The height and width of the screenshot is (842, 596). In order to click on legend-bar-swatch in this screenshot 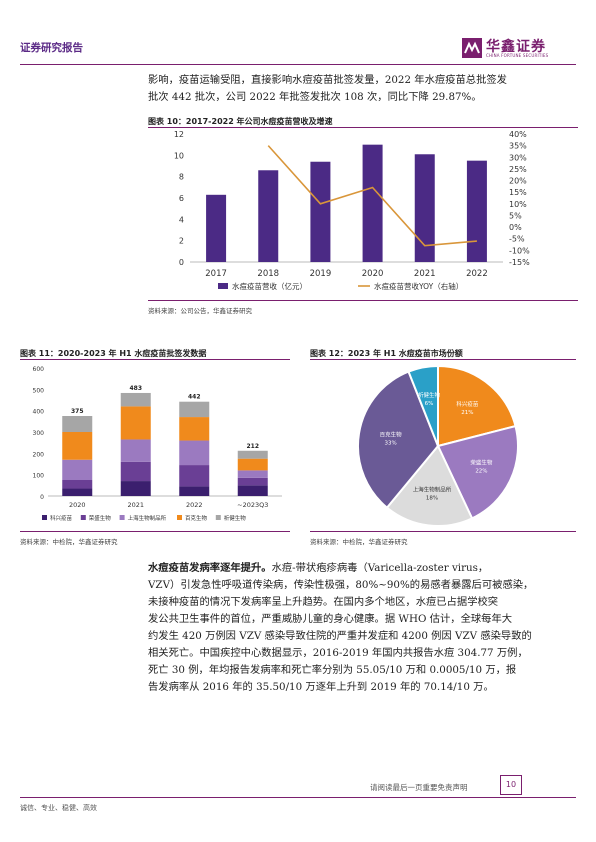, I will do `click(223, 286)`.